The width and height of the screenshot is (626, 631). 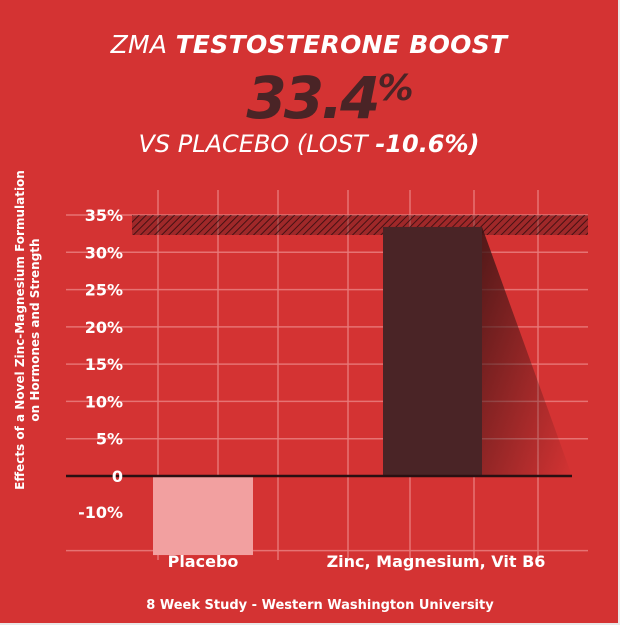 I want to click on y-tick-label-6: 5%, so click(x=109, y=439).